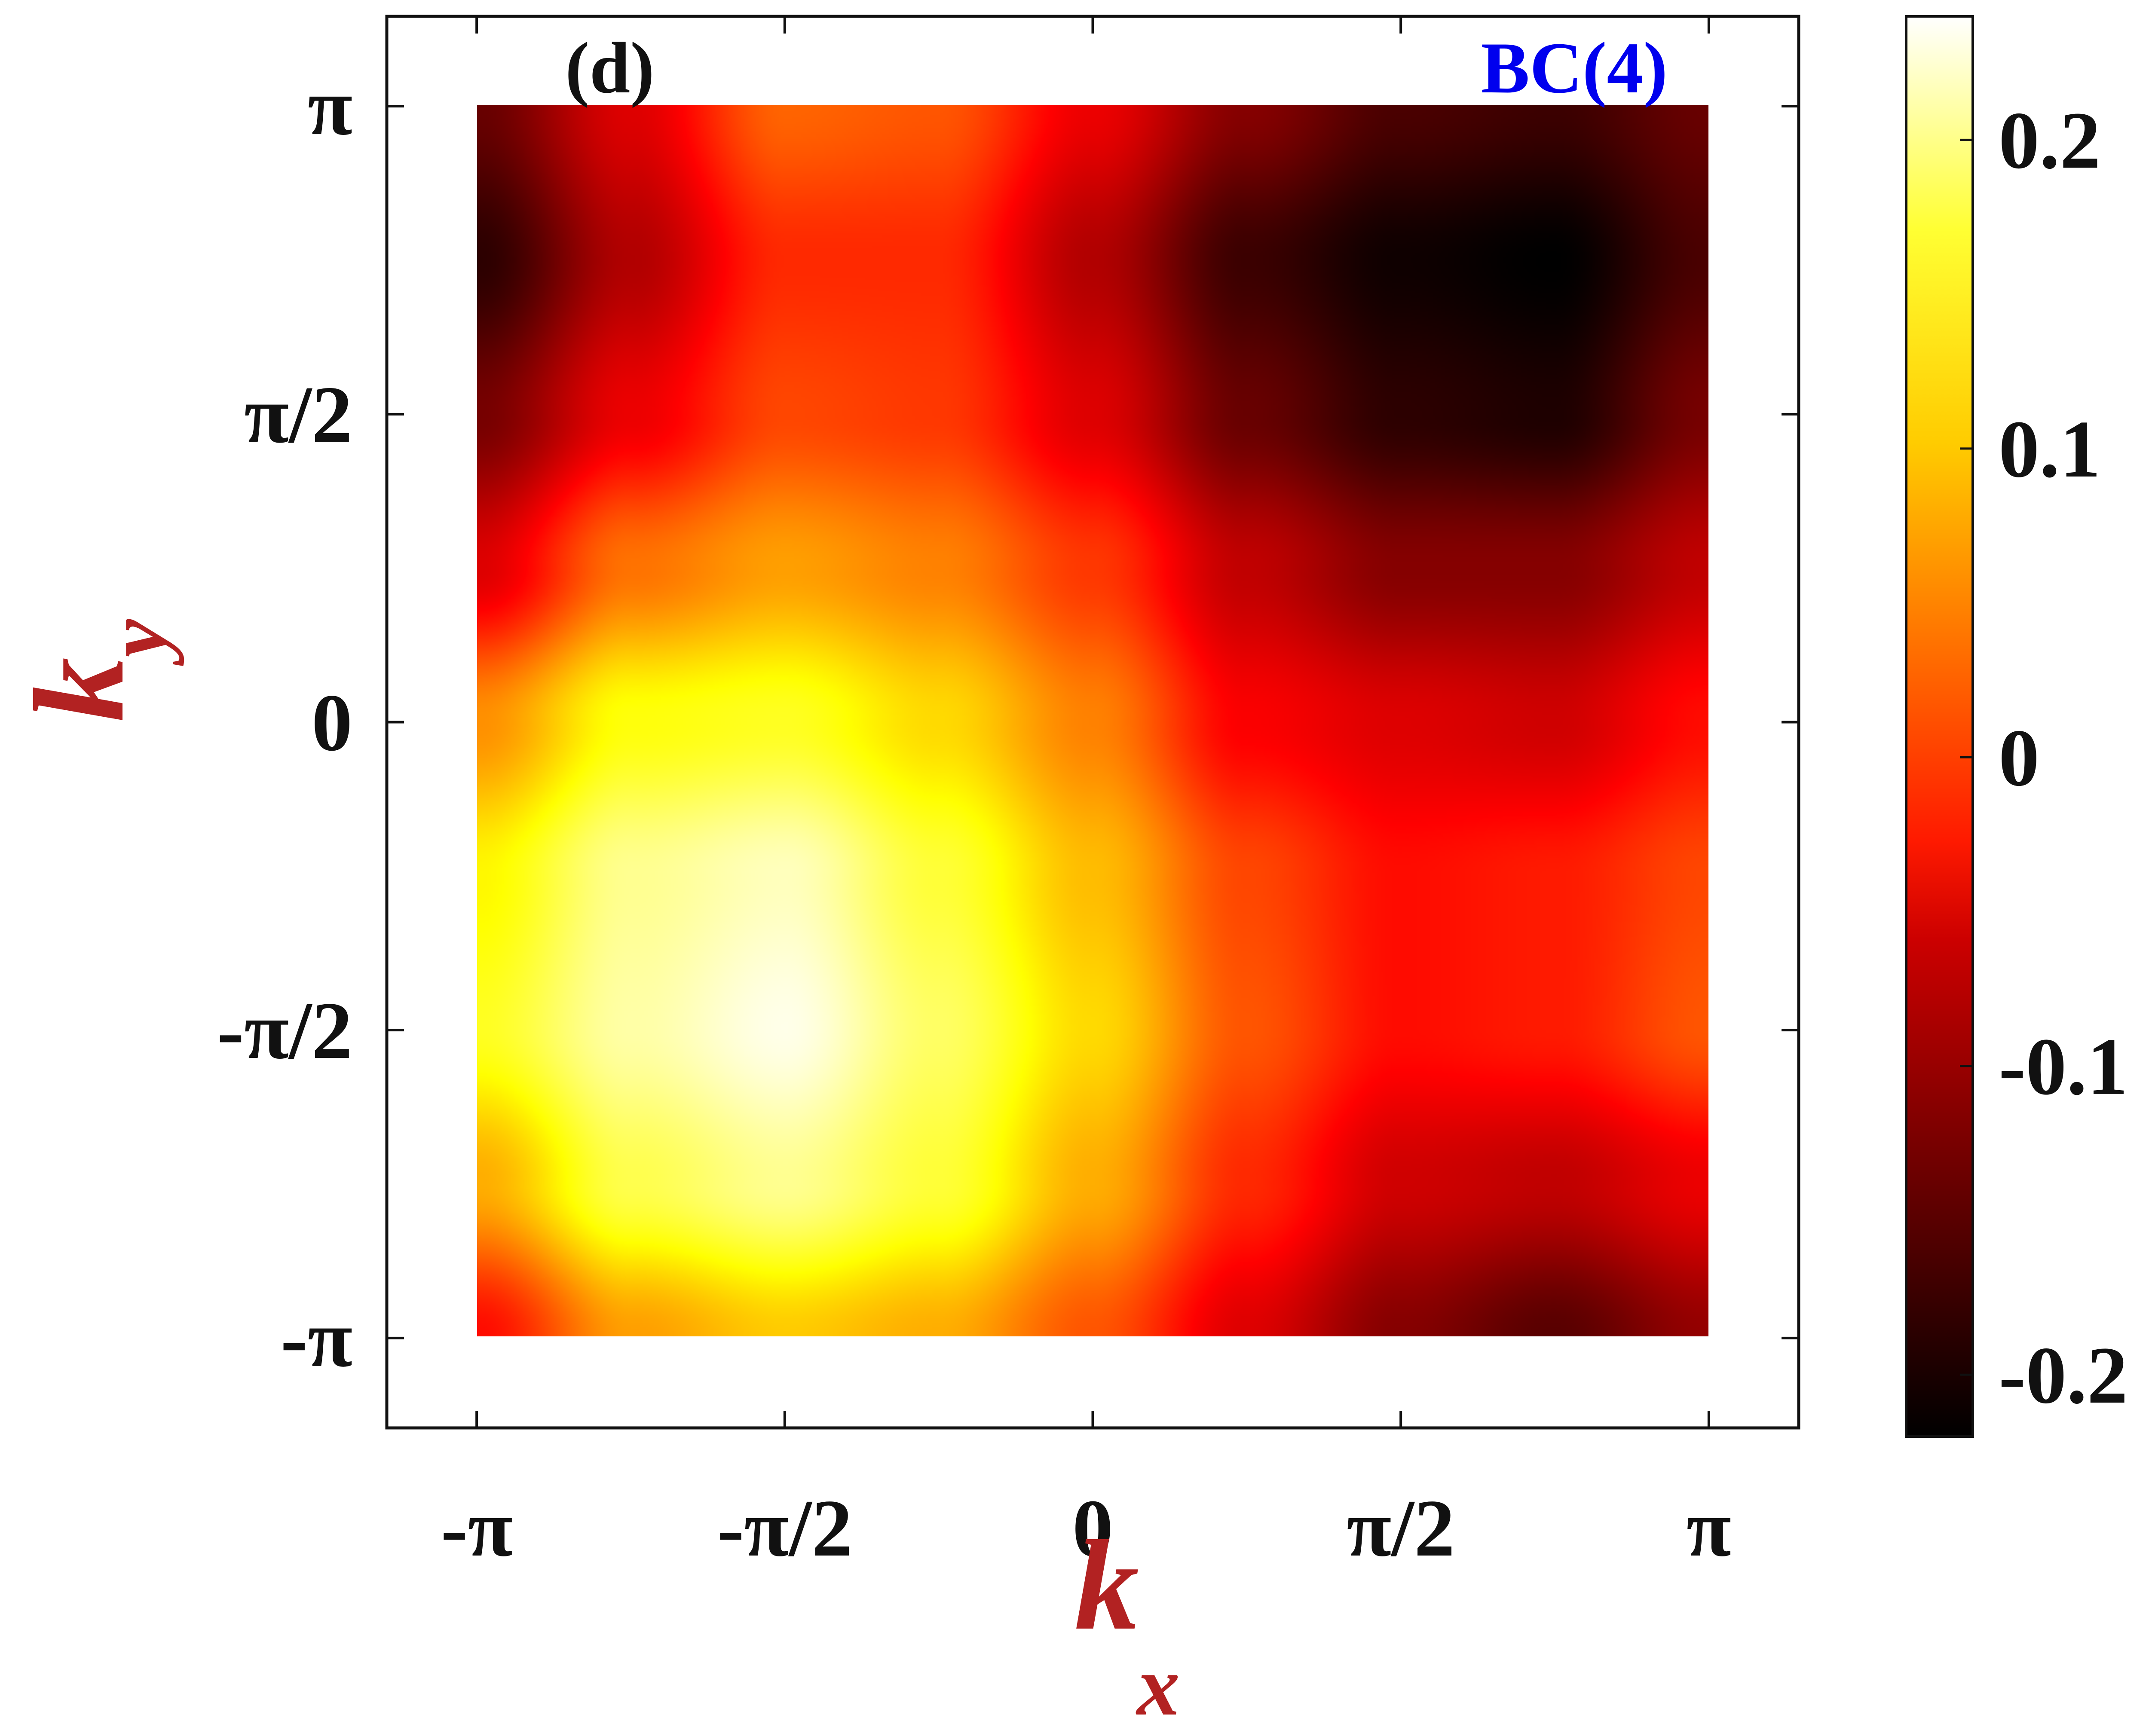  I want to click on chart-title: BC(4), so click(1574, 68).